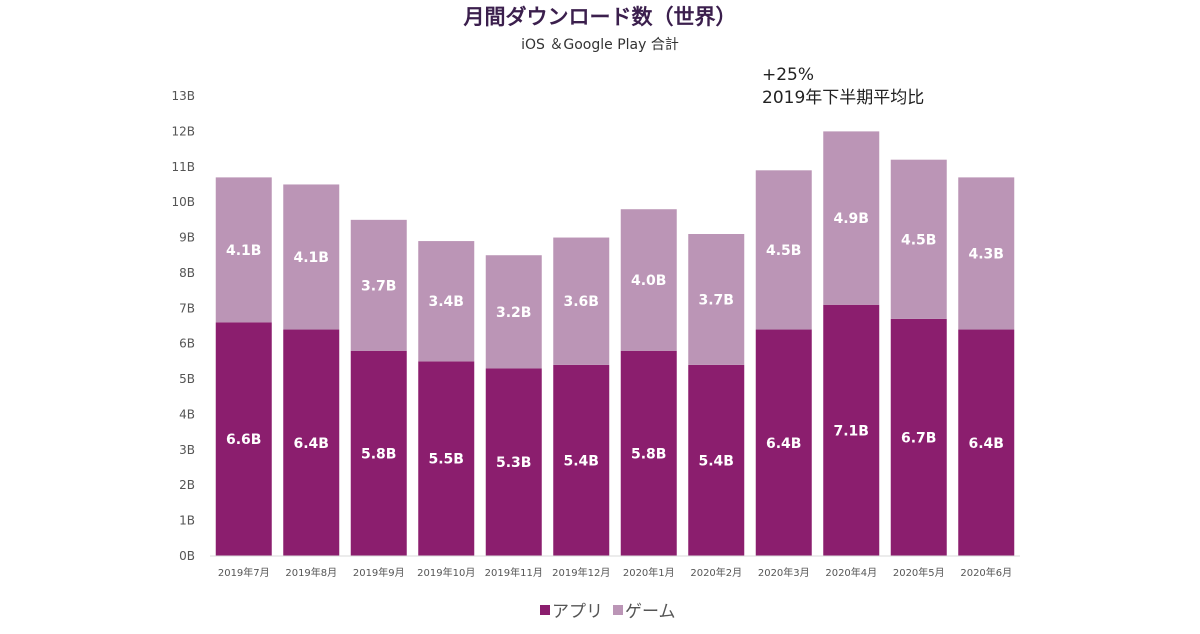 The image size is (1200, 634). Describe the element at coordinates (716, 572) in the screenshot. I see `x-tick-label: 2020年2月` at that location.